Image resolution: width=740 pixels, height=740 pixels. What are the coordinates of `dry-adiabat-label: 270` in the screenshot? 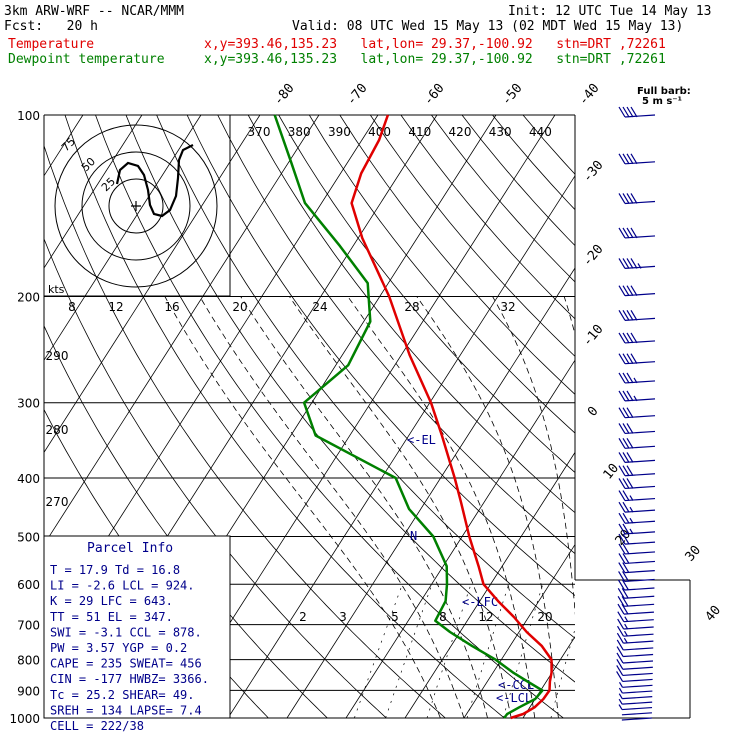 It's located at (57, 502).